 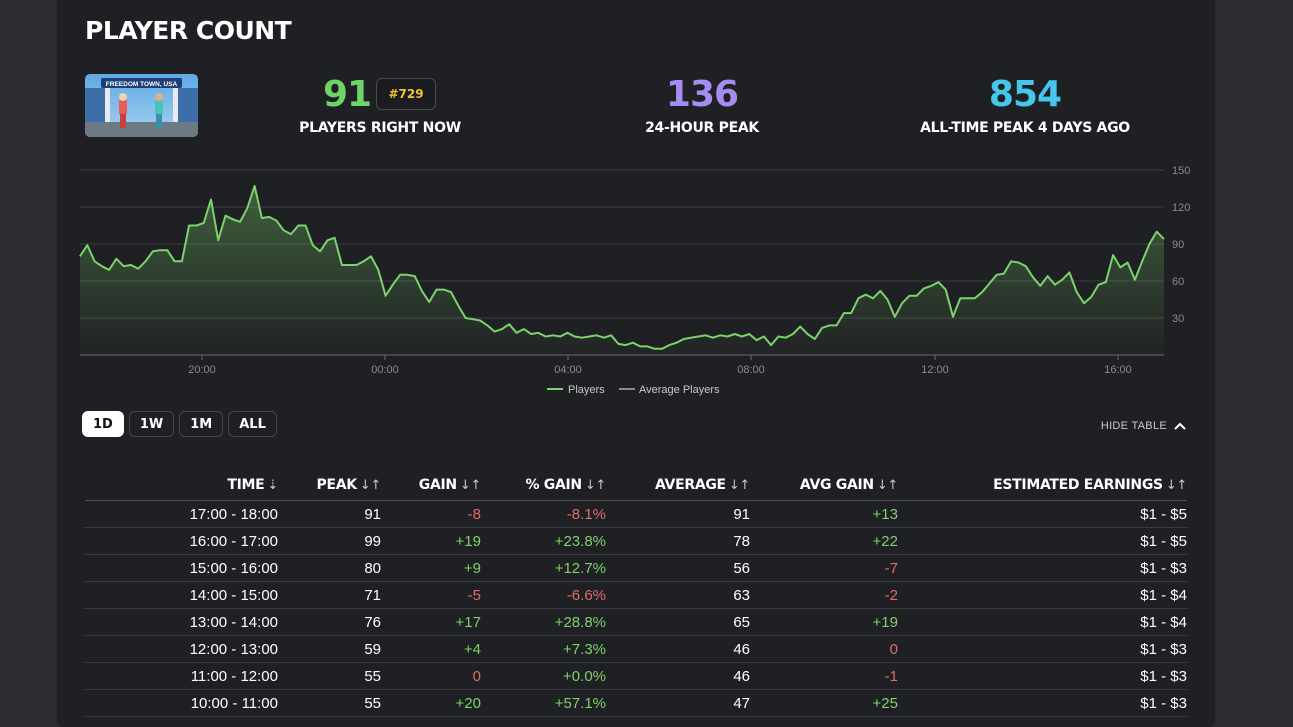 I want to click on col-earnings: ESTIMATED EARNINGS ↓↑, so click(x=1042, y=485).